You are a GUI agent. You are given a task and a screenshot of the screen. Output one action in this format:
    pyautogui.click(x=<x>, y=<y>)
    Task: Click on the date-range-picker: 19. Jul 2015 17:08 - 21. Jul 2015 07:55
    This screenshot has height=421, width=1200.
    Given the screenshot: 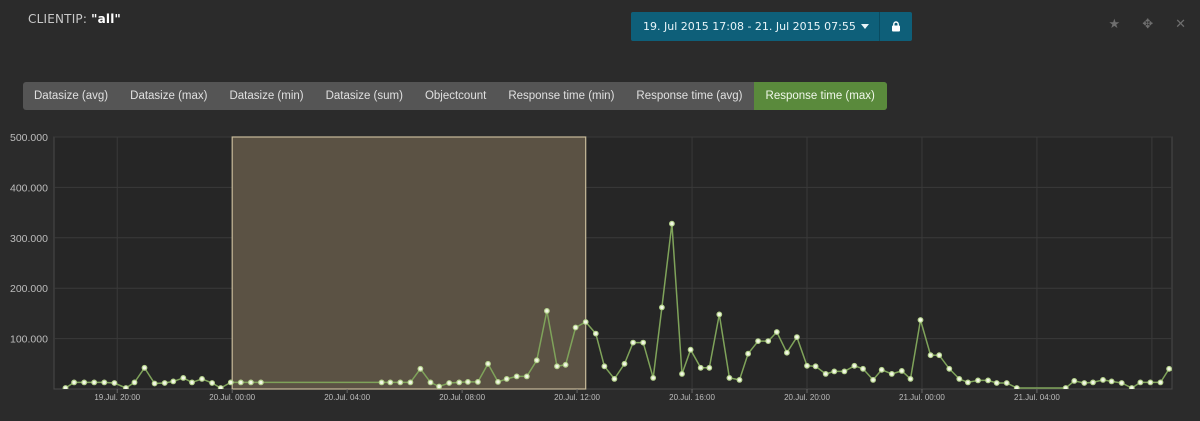 What is the action you would take?
    pyautogui.click(x=771, y=26)
    